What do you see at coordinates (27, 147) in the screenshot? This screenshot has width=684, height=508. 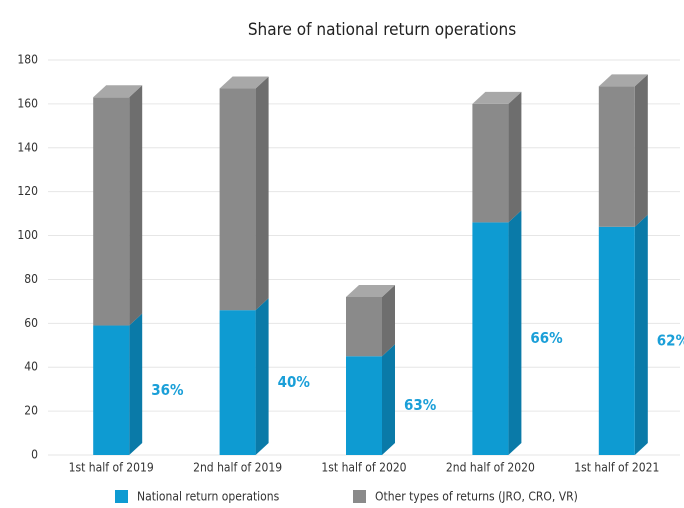 I see `y-tick-label: 140` at bounding box center [27, 147].